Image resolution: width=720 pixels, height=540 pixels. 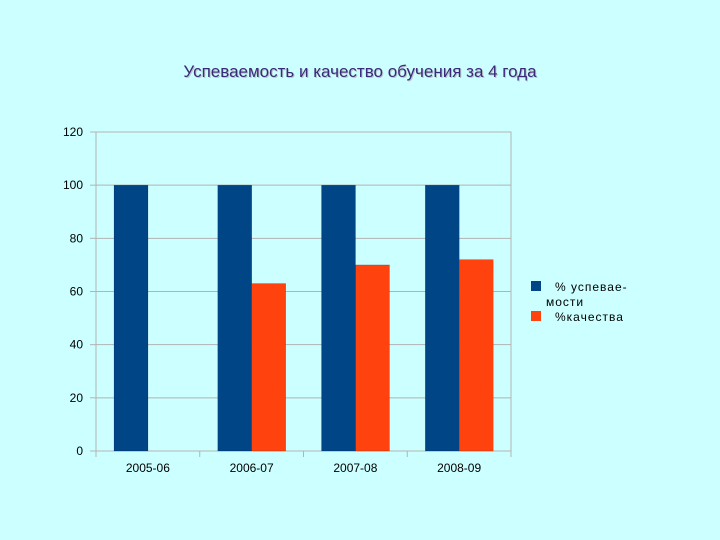 I want to click on x-tick-label: 2006-07, so click(x=252, y=468).